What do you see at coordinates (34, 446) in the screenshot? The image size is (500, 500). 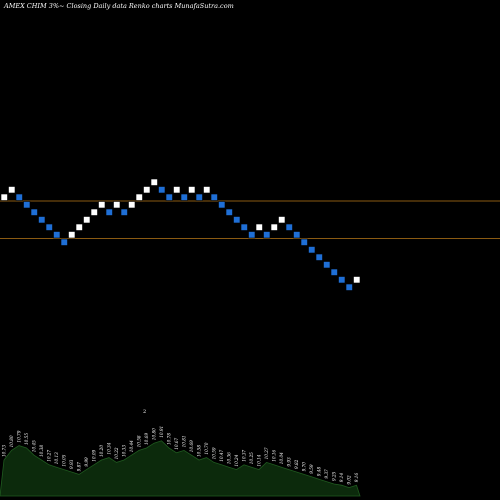 I see `volume-label-4: 10.45` at bounding box center [34, 446].